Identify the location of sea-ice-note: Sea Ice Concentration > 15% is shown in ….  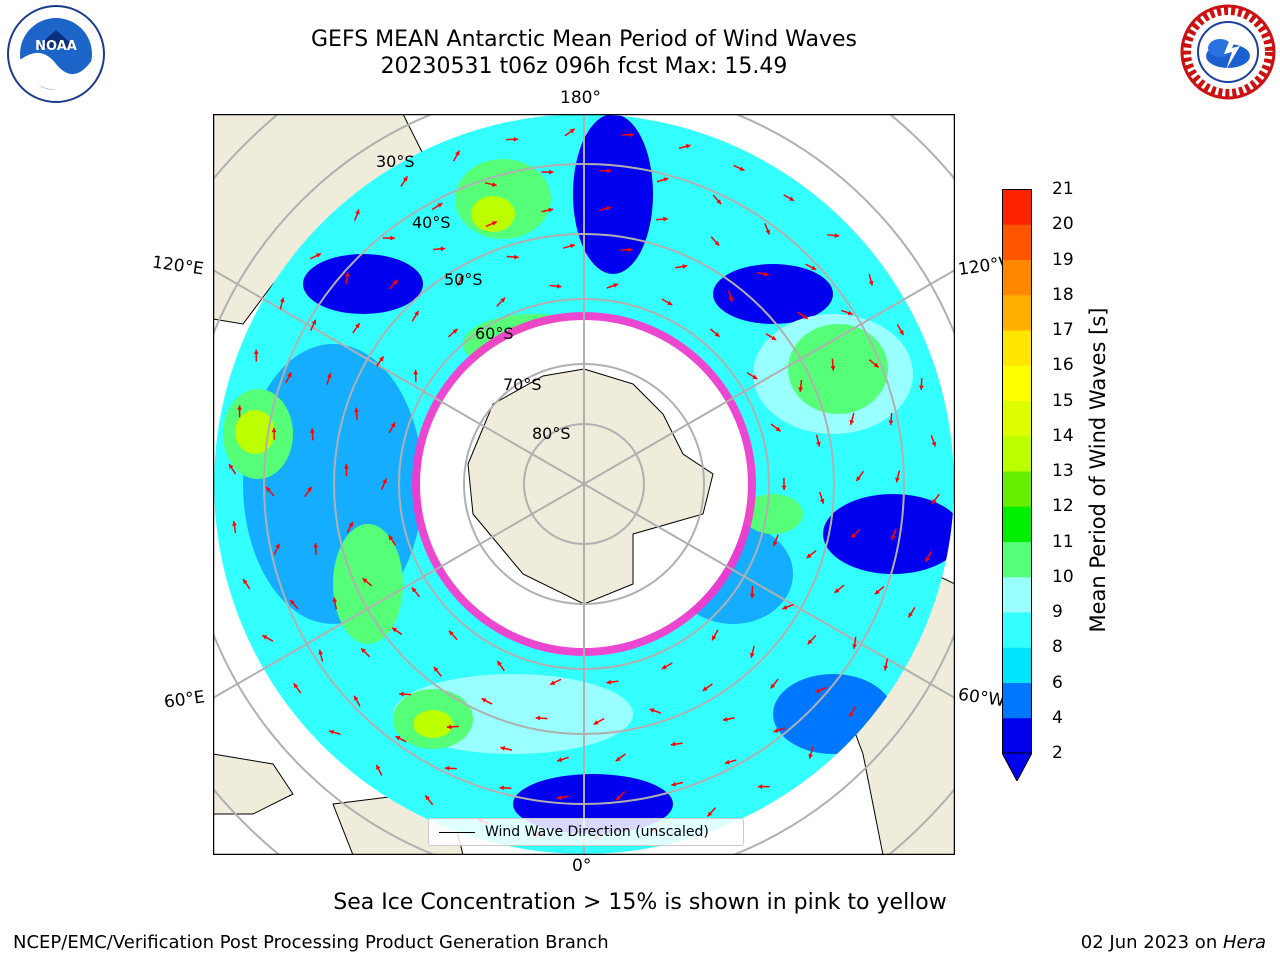
(640, 902).